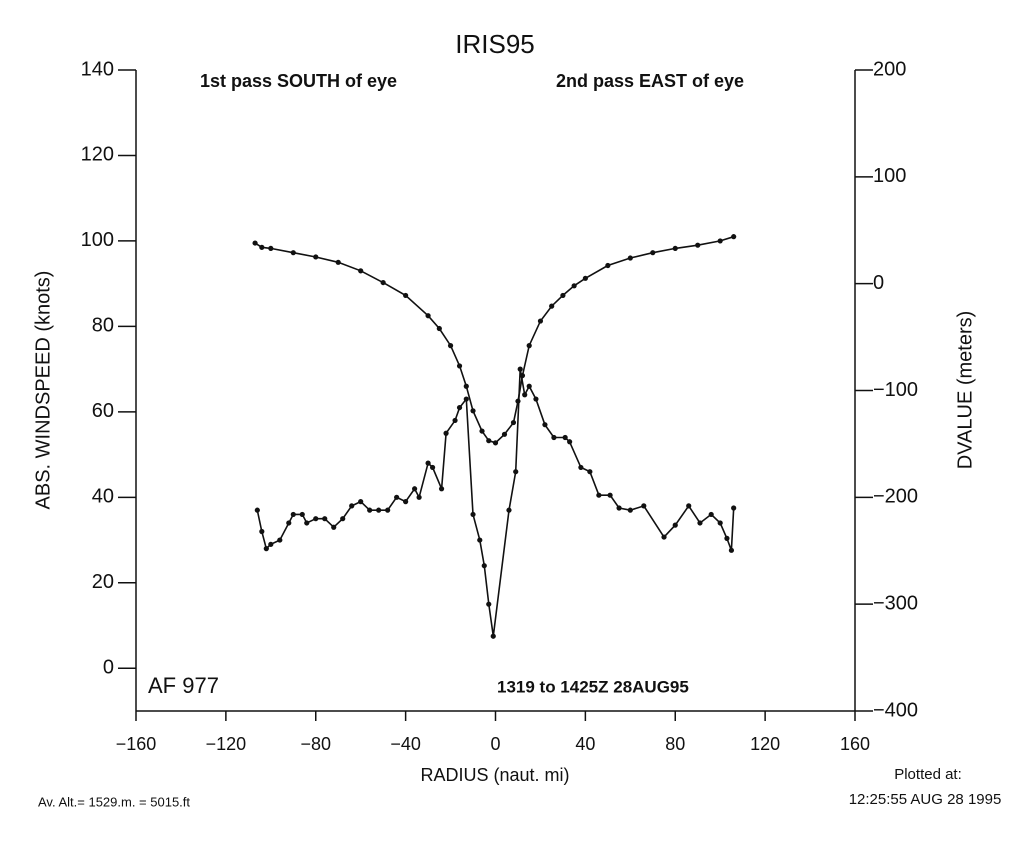  What do you see at coordinates (765, 744) in the screenshot?
I see `x-tick-label: 120` at bounding box center [765, 744].